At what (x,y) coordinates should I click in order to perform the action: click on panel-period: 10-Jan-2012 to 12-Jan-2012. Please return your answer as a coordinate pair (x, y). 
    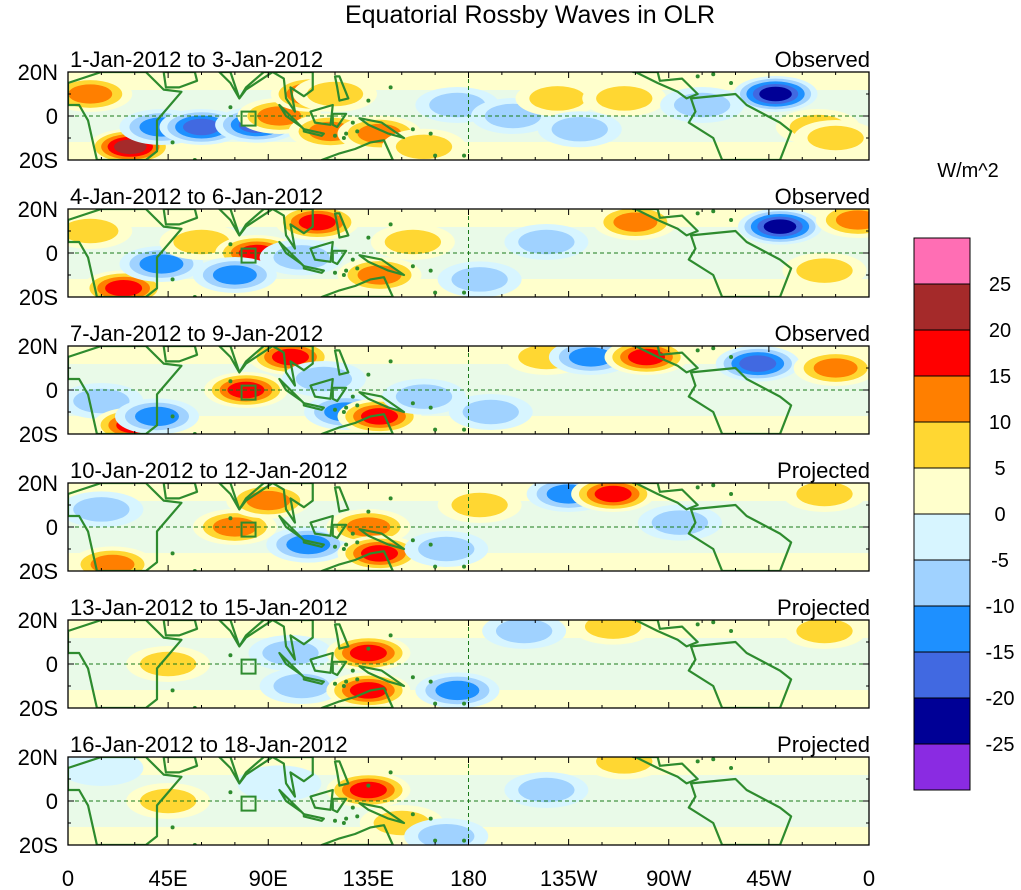
    Looking at the image, I should click on (209, 470).